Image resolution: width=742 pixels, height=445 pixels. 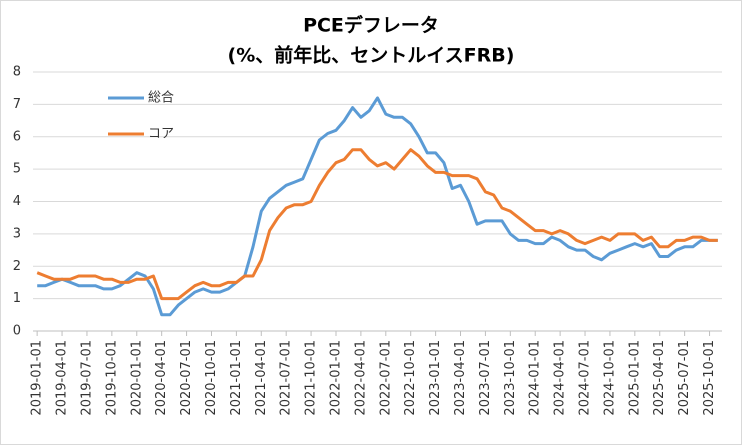 I want to click on x-tick-label: 2025-01-01, so click(x=634, y=378).